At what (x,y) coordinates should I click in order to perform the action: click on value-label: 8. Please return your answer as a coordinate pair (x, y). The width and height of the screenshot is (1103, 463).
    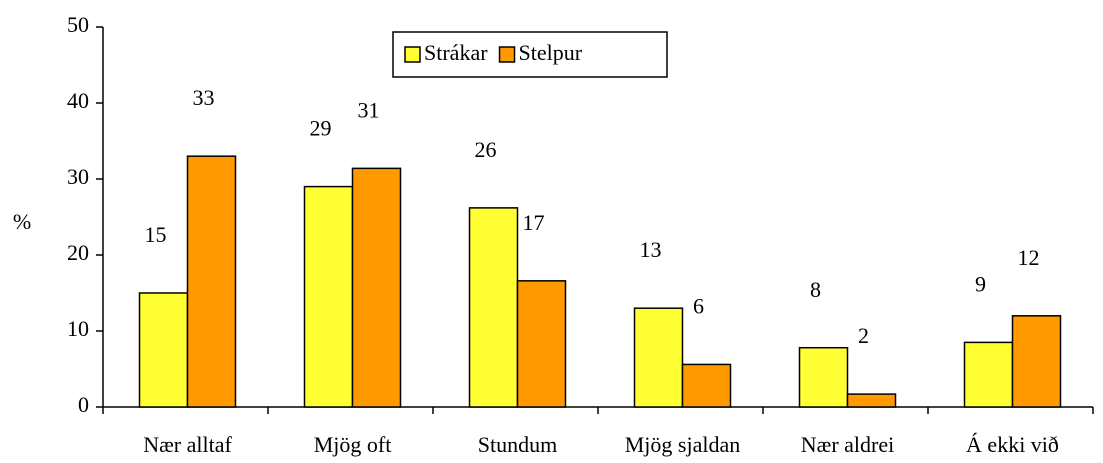
    Looking at the image, I should click on (815, 289).